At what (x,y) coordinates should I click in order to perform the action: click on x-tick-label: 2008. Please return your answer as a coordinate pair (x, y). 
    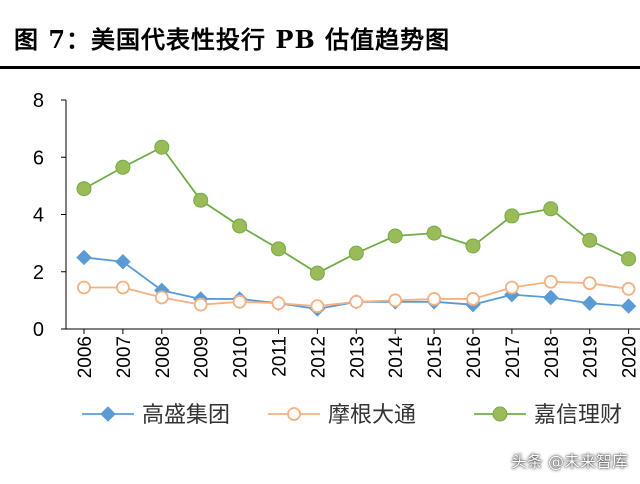
    Looking at the image, I should click on (163, 357).